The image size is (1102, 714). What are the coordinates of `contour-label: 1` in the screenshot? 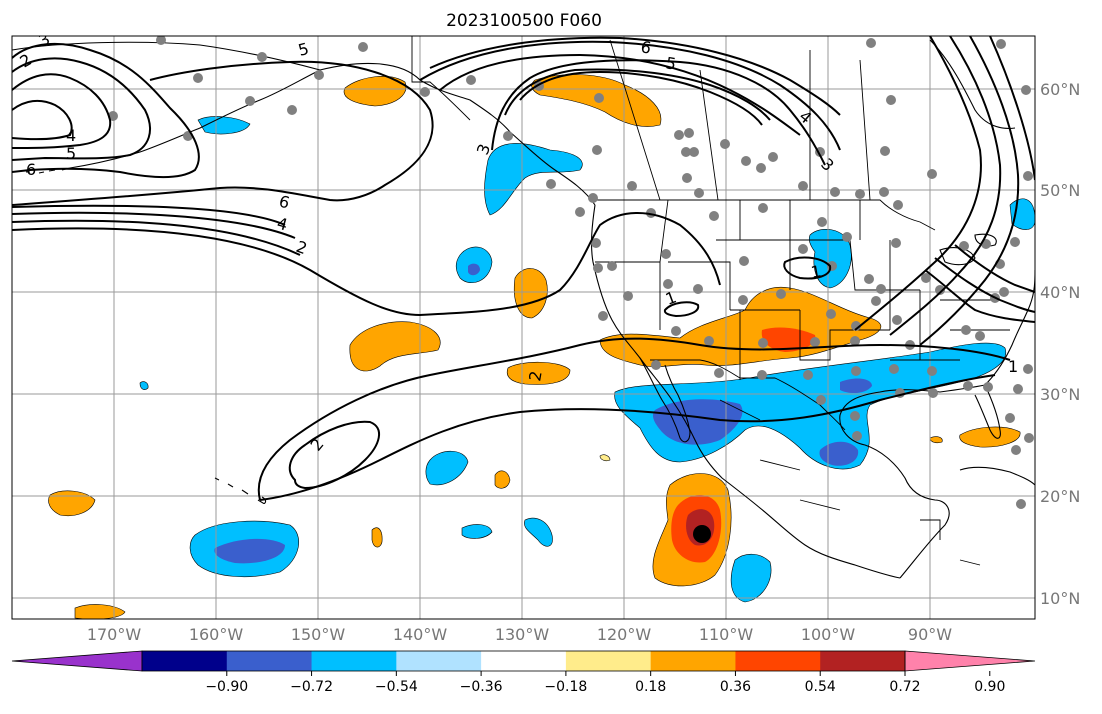 It's located at (1013, 366).